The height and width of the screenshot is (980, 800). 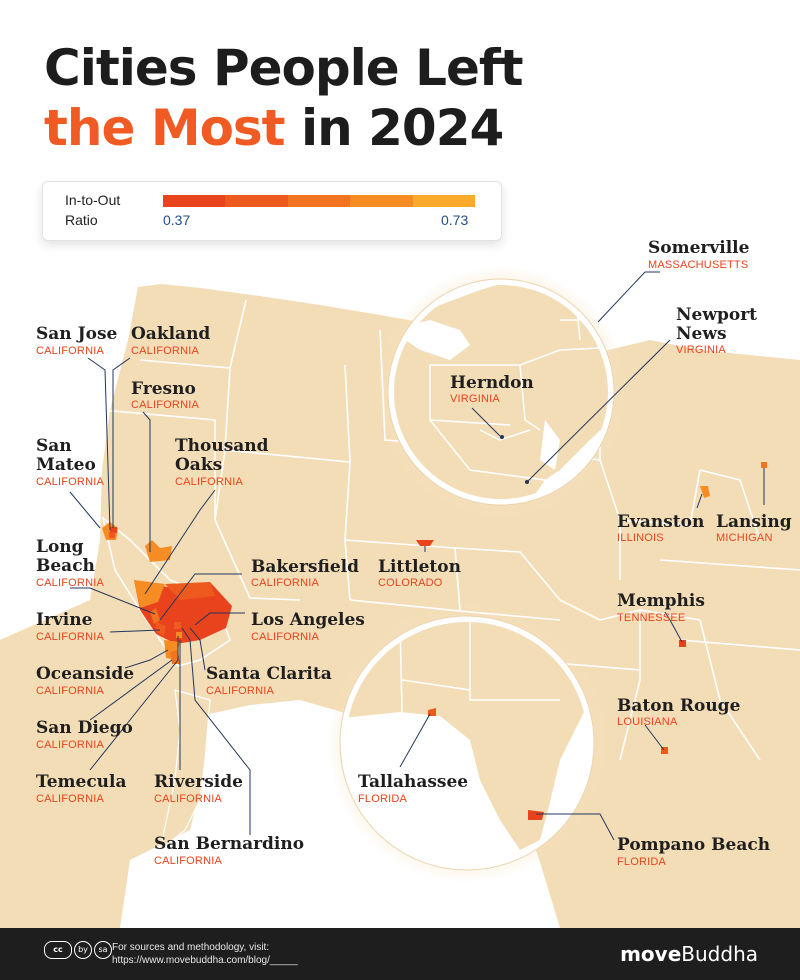 What do you see at coordinates (85, 510) in the screenshot?
I see `leader-san-mateo` at bounding box center [85, 510].